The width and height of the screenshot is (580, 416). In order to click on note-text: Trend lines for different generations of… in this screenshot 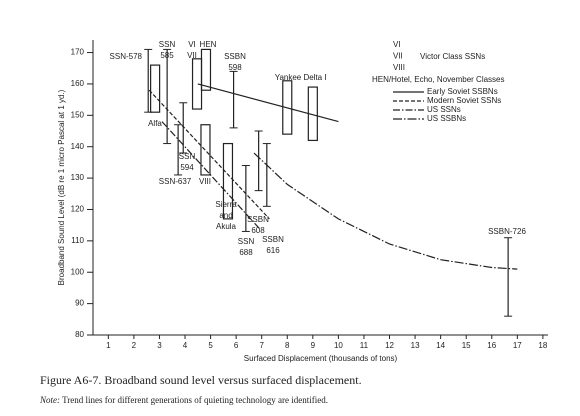, I will do `click(195, 400)`.